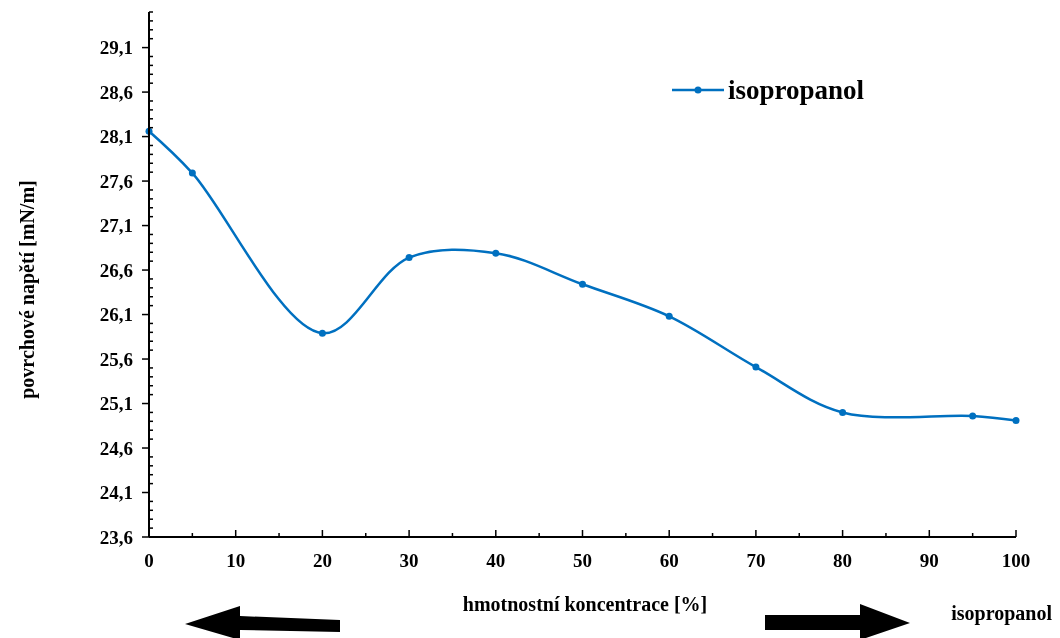 This screenshot has height=638, width=1060. Describe the element at coordinates (585, 604) in the screenshot. I see `x-axis-title: hmotnostní koncentrace [%]` at that location.